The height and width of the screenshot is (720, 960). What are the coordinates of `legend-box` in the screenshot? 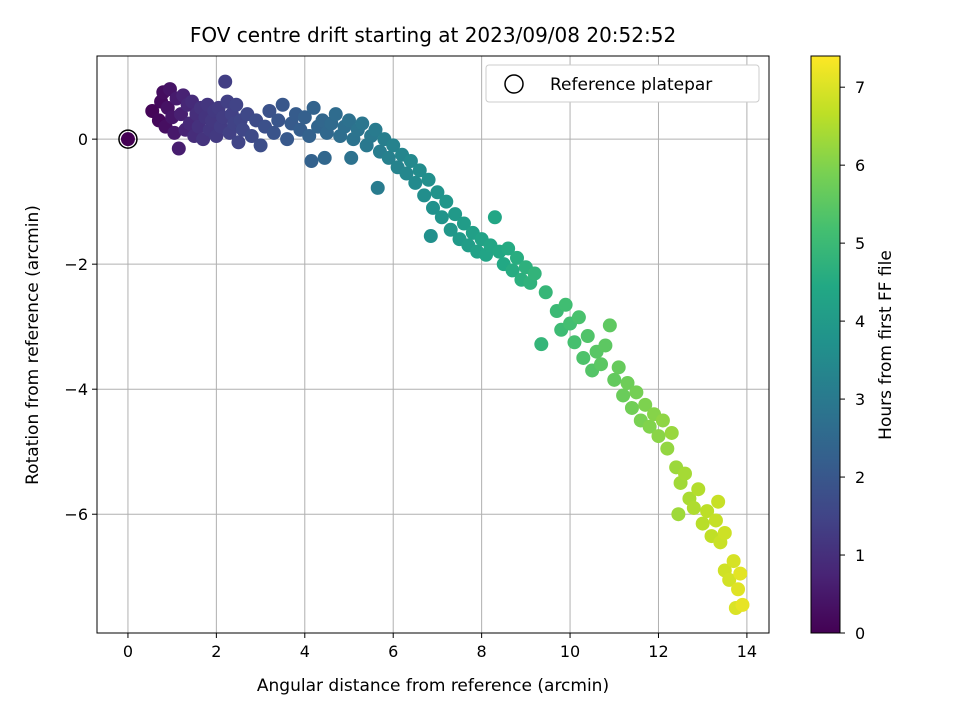 It's located at (622, 83).